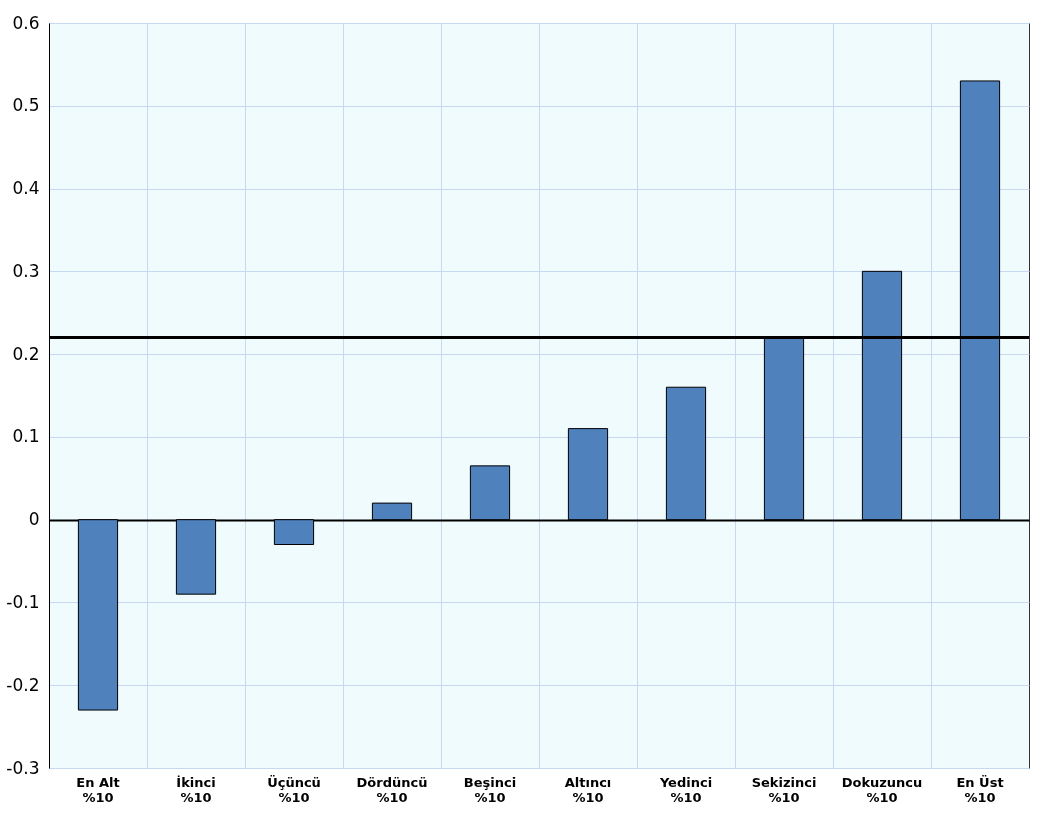  Describe the element at coordinates (23, 601) in the screenshot. I see `y-tick-label: -0.1` at that location.